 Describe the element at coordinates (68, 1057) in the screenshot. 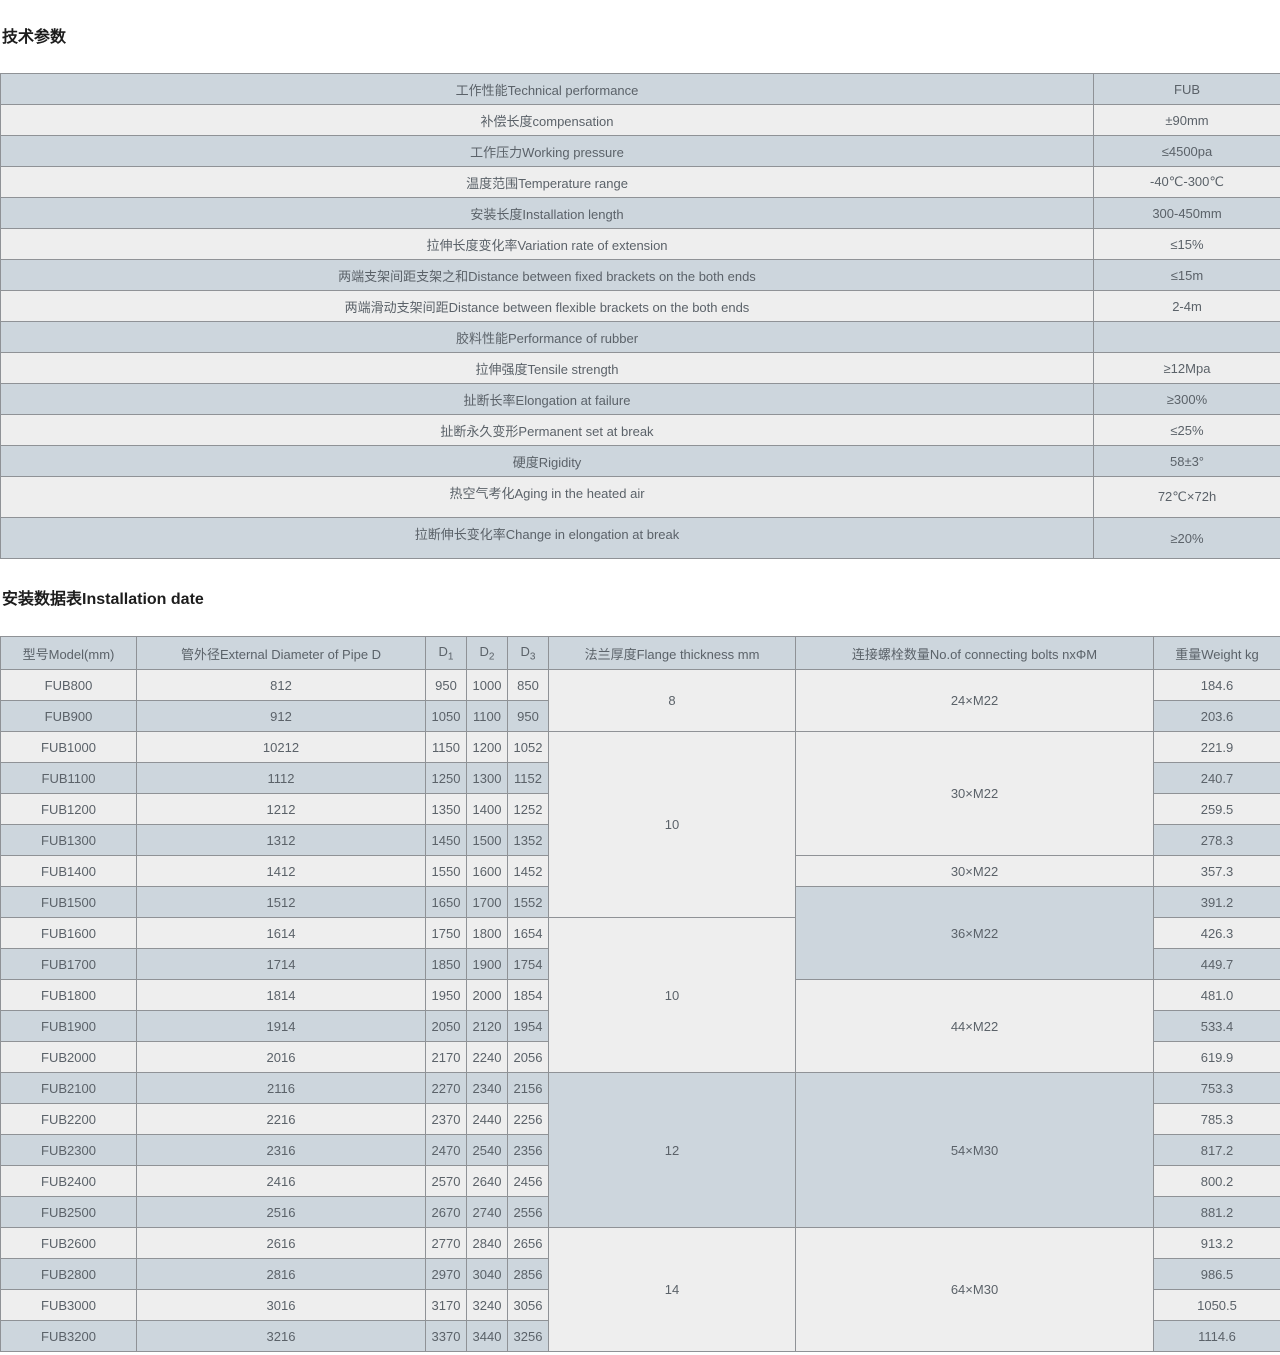

I see `model-cell: FUB2000` at that location.